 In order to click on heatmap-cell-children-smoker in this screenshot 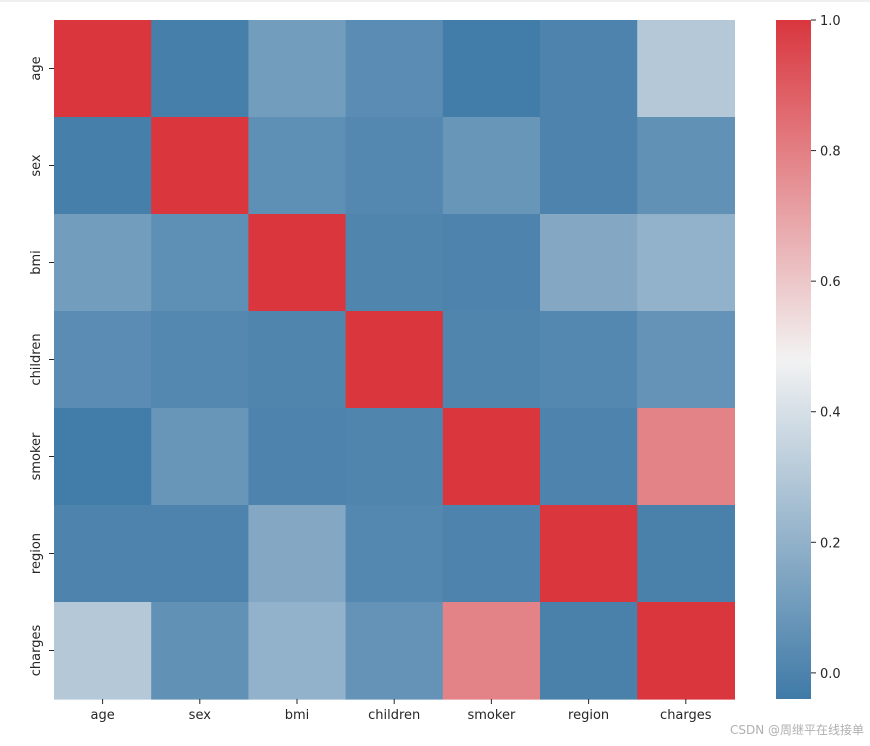, I will do `click(491, 360)`.